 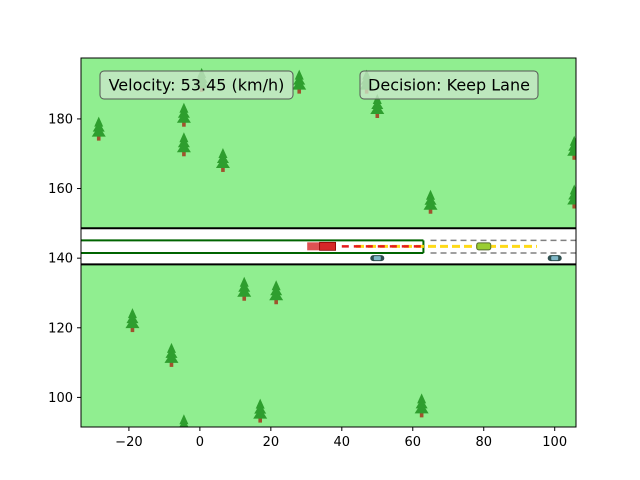 What do you see at coordinates (328, 246) in the screenshot?
I see `ego-vehicle` at bounding box center [328, 246].